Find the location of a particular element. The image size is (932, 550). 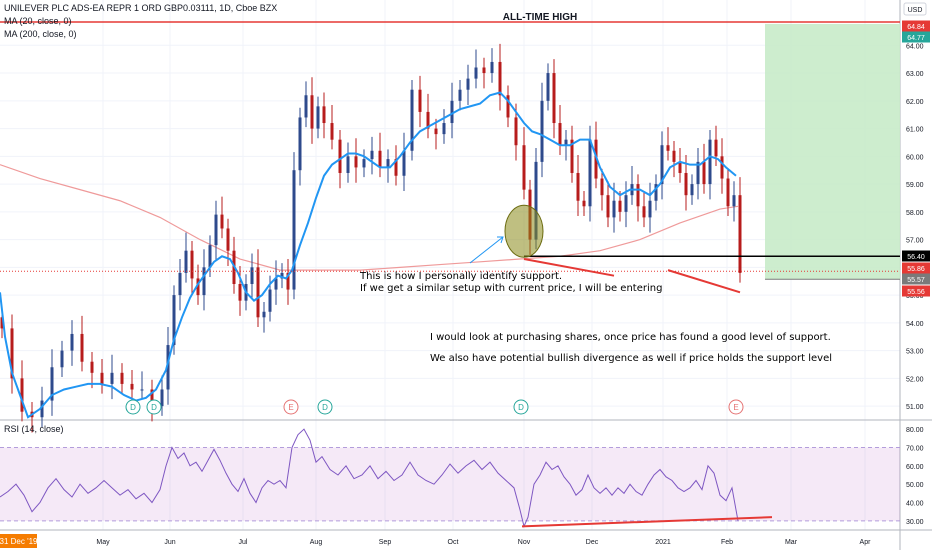

price-badge-label: 56.40 is located at coordinates (916, 257).